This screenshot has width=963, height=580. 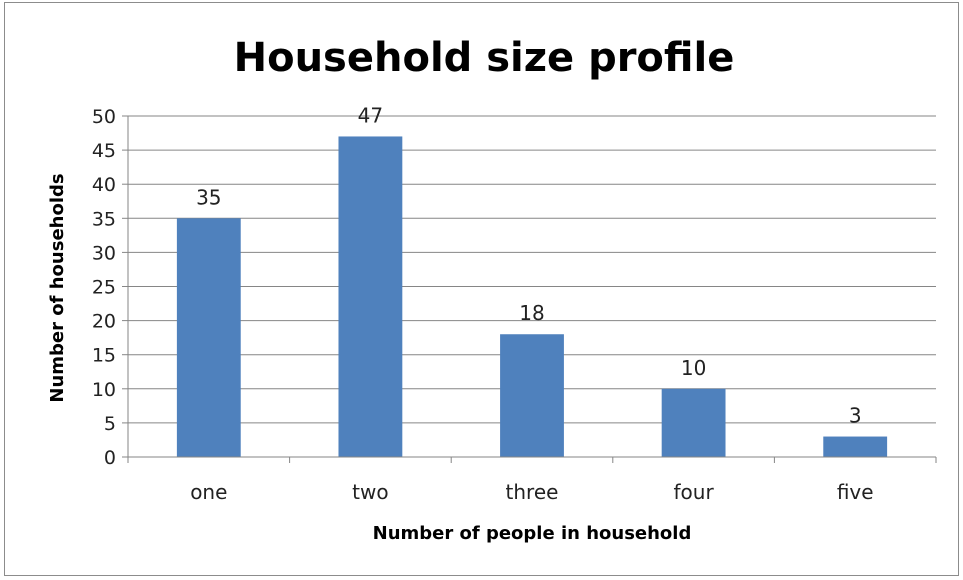 I want to click on y-tick-label: 45, so click(x=104, y=151).